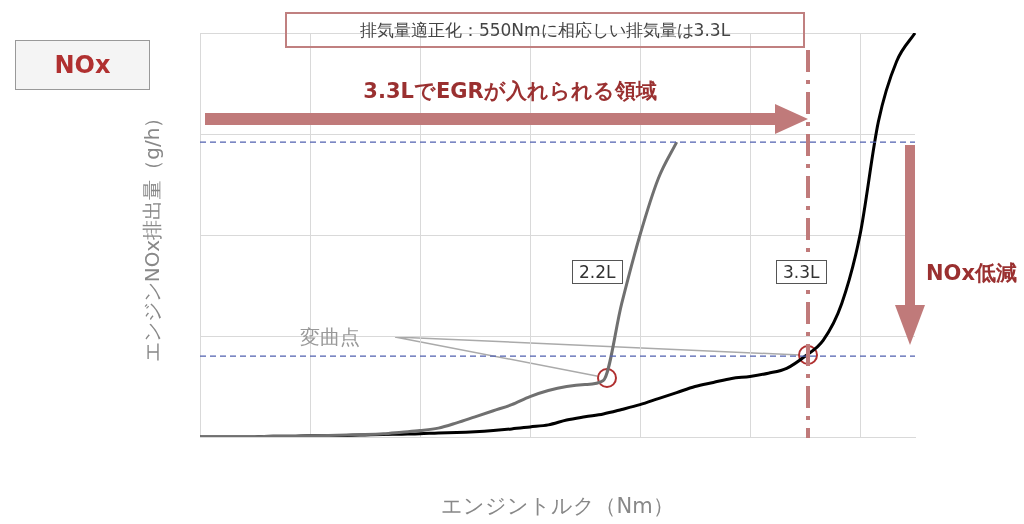 This screenshot has width=1024, height=524. I want to click on text: NOx低減, so click(972, 273).